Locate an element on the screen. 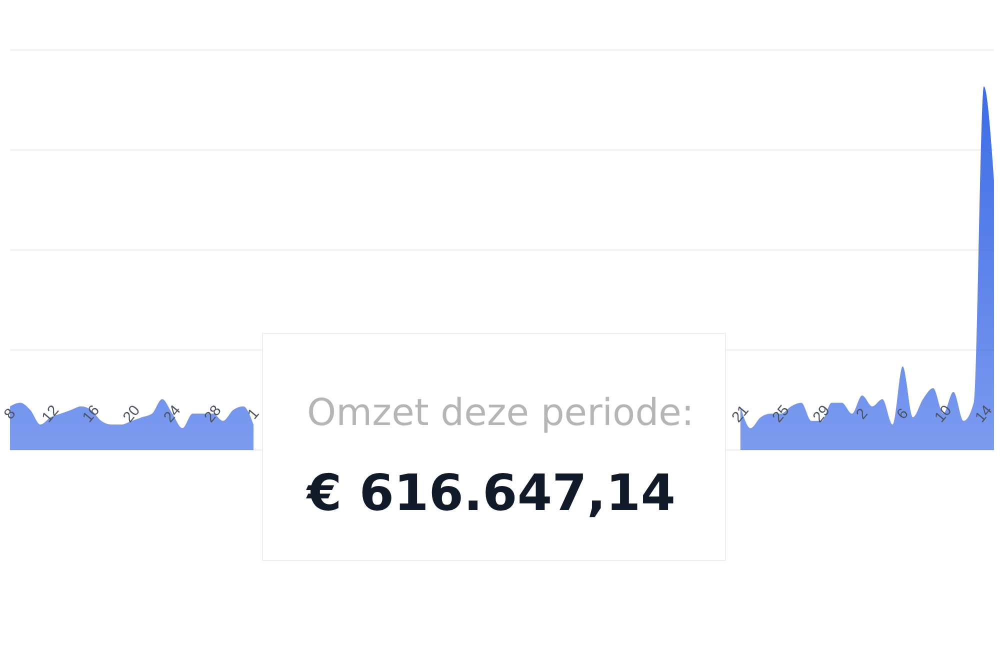 This screenshot has width=1000, height=667. text: € 616.647,14 is located at coordinates (491, 493).